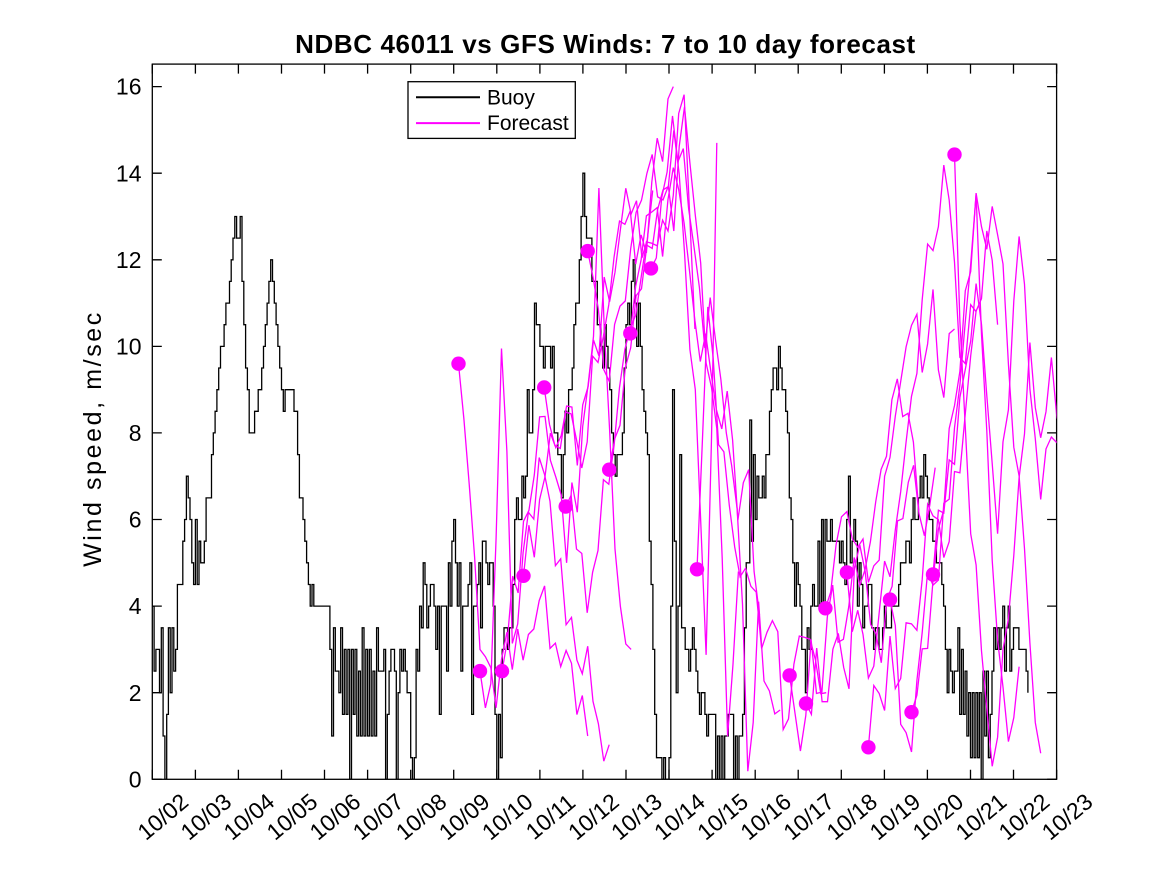  Describe the element at coordinates (129, 347) in the screenshot. I see `svg-text: 10` at that location.